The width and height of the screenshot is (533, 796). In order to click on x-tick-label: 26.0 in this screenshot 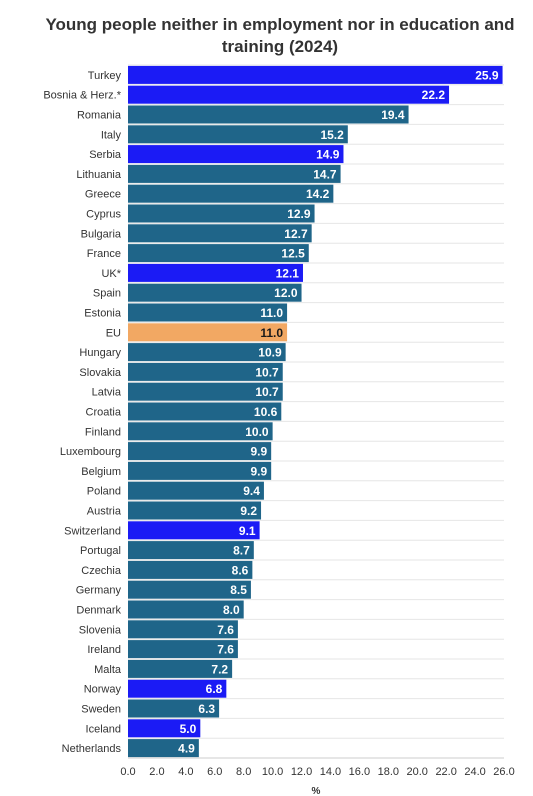, I will do `click(503, 772)`.